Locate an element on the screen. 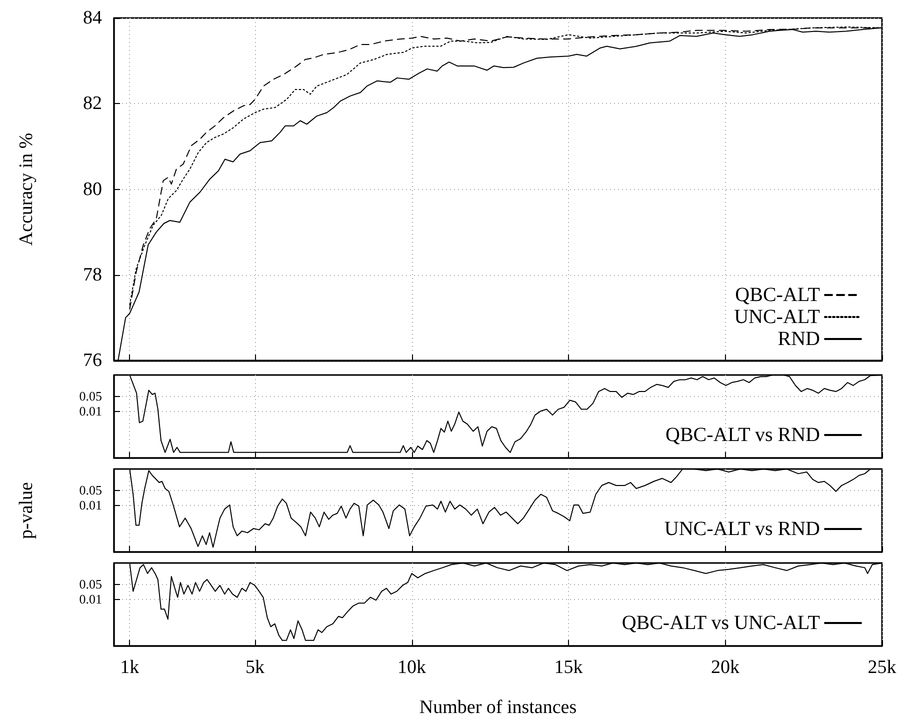  x-tick-label: 5k is located at coordinates (256, 667).